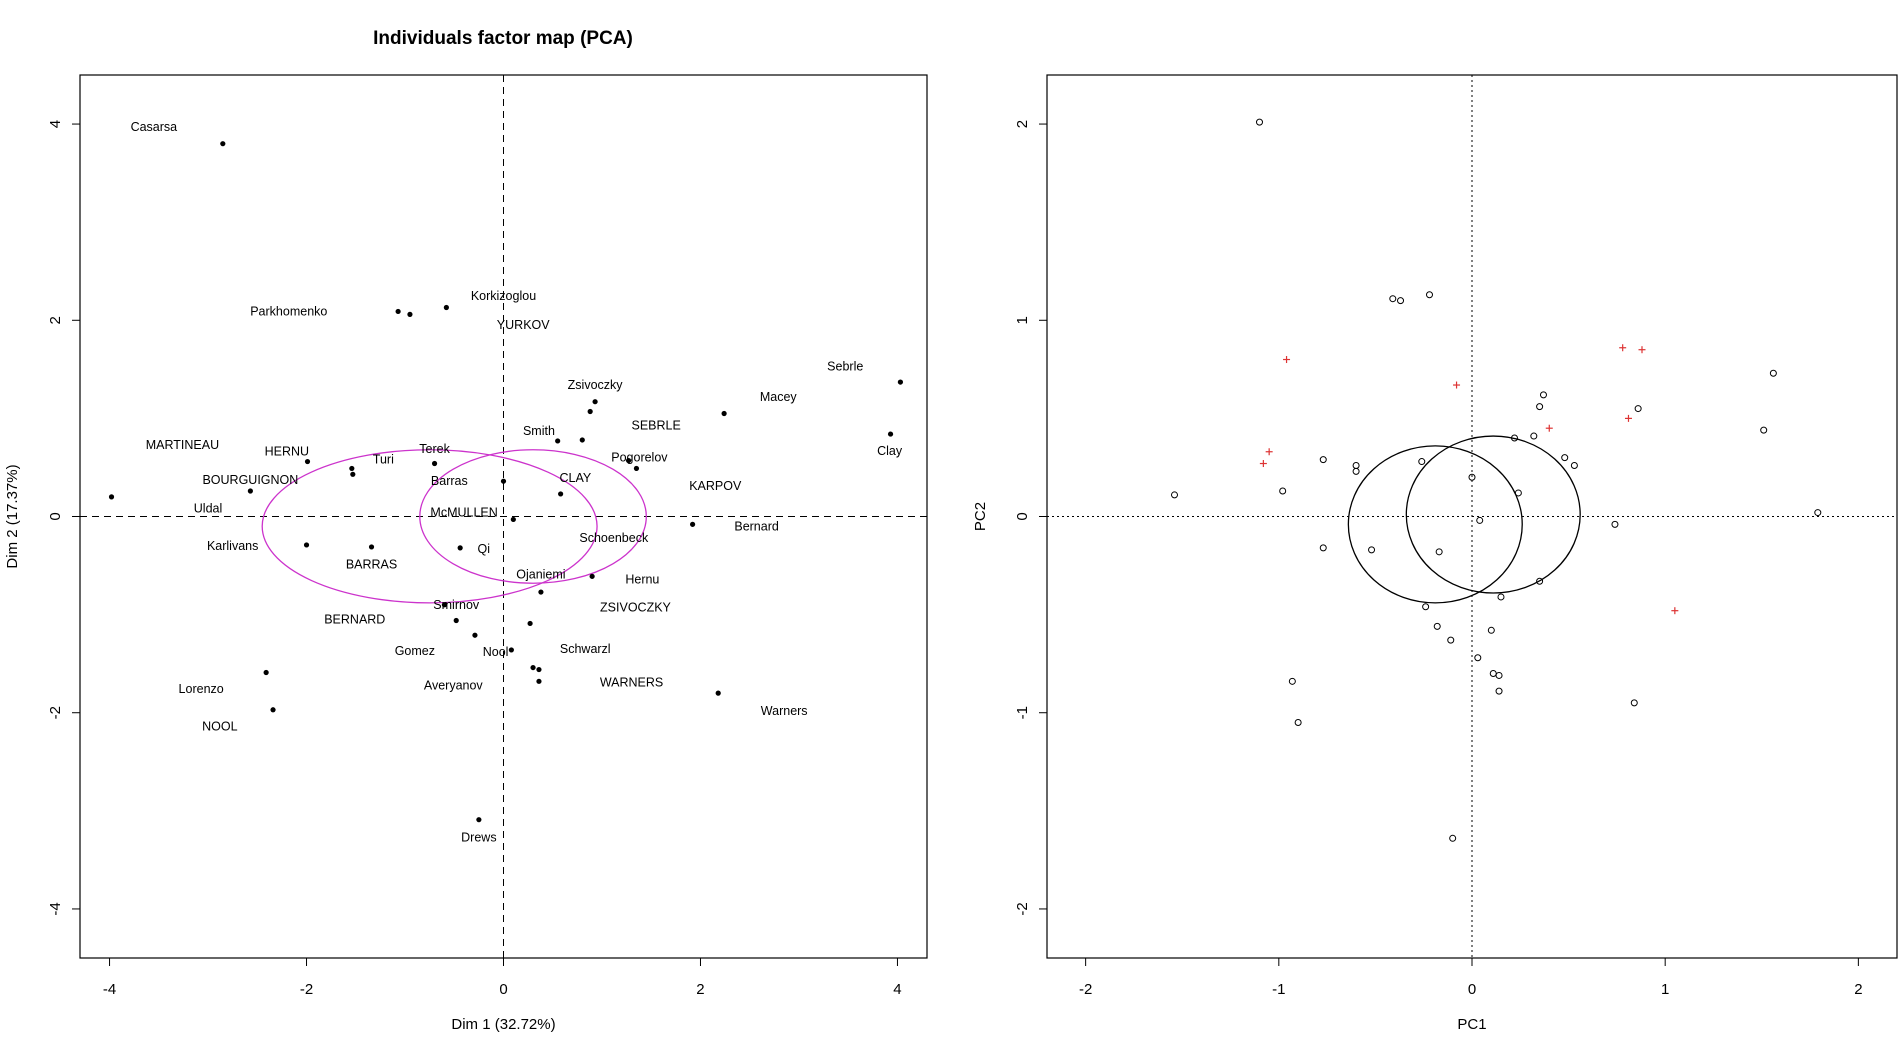 The image size is (1901, 1039). What do you see at coordinates (503, 1024) in the screenshot?
I see `x-axis-title: Dim 1 (32.72%)` at bounding box center [503, 1024].